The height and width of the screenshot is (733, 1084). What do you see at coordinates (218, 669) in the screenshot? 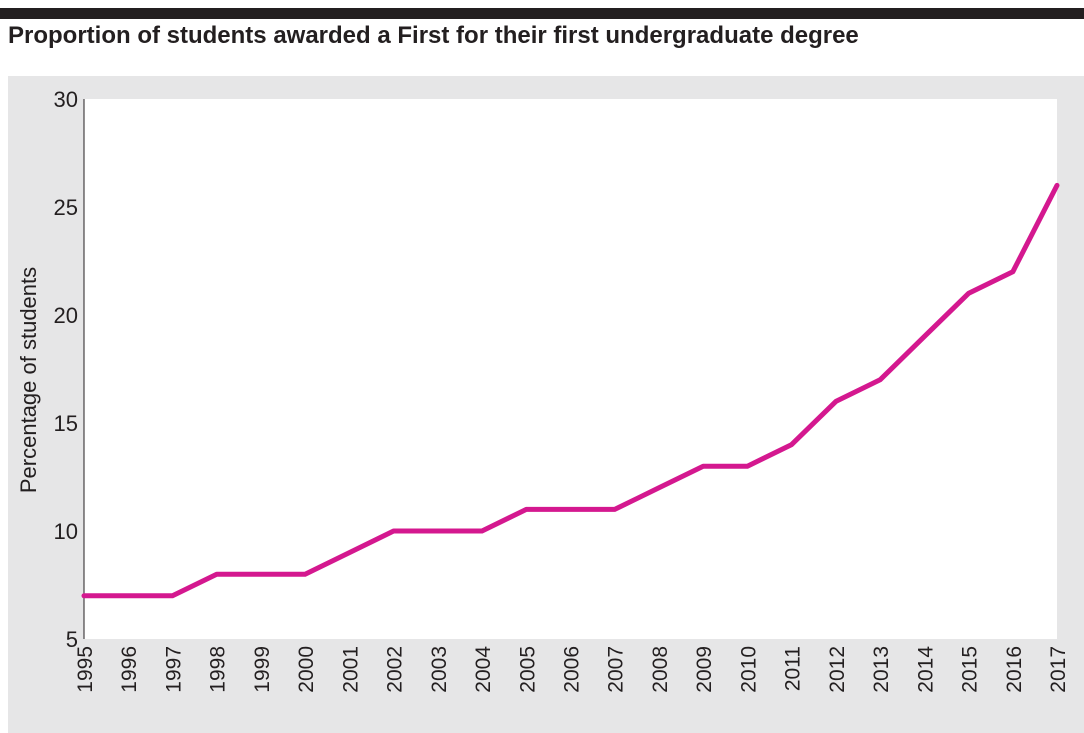
I see `x-tick-label: 1998` at bounding box center [218, 669].